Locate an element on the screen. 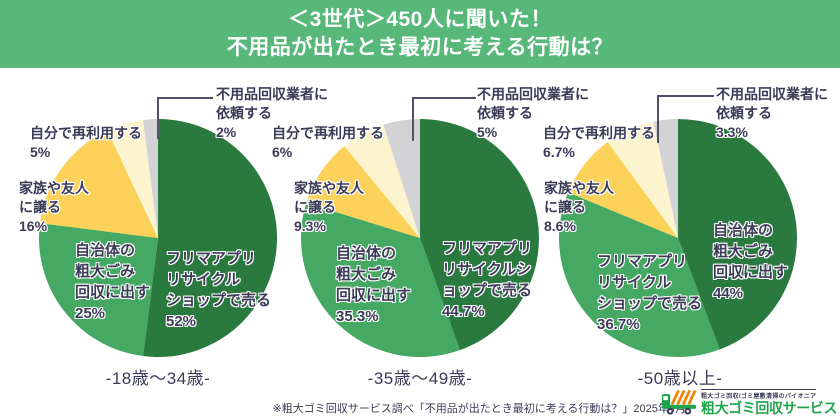 This screenshot has height=420, width=840. logo-text: 粗大ゴミ回収/ゴミ屋敷清掃のパイオニア 粗大ゴミ回収サービス is located at coordinates (769, 402).